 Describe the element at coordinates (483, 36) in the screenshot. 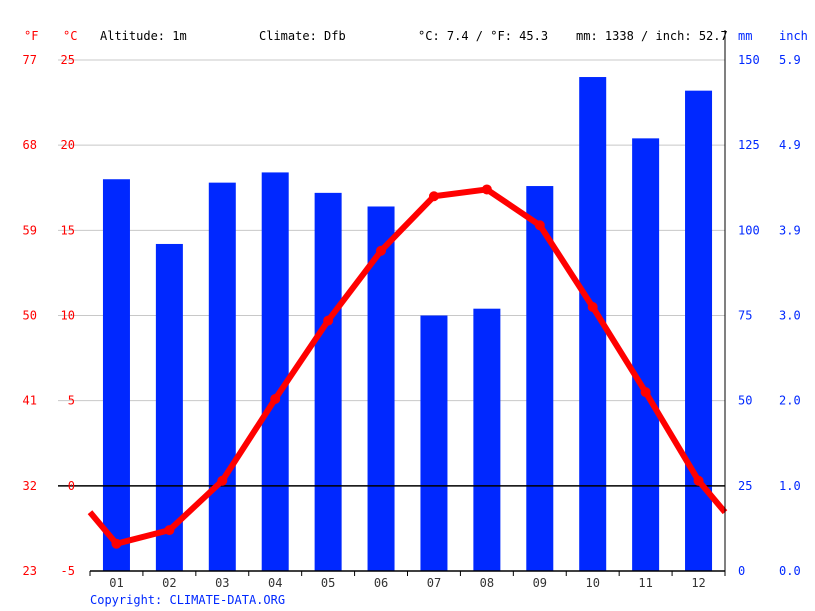

I see `temp-avg-label: °C: 7.4 / °F: 45.3` at that location.